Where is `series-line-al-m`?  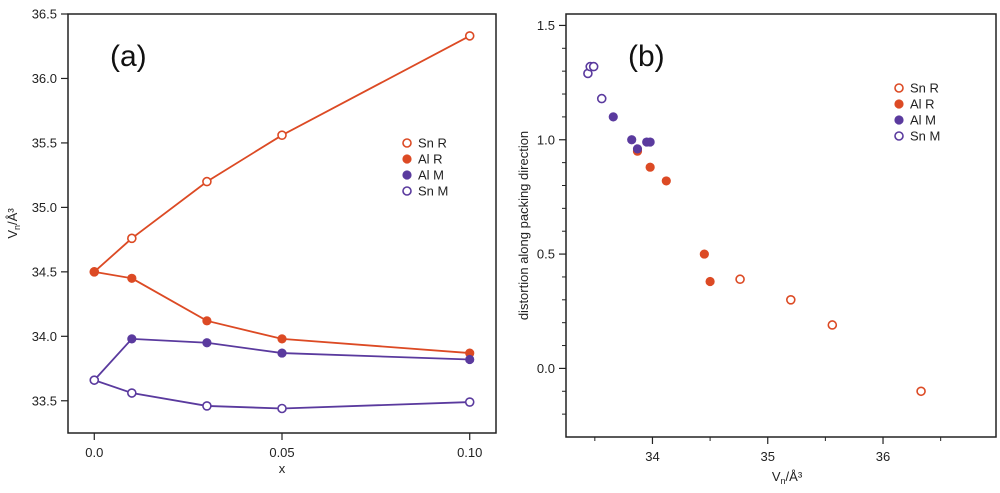
series-line-al-m is located at coordinates (281, 359).